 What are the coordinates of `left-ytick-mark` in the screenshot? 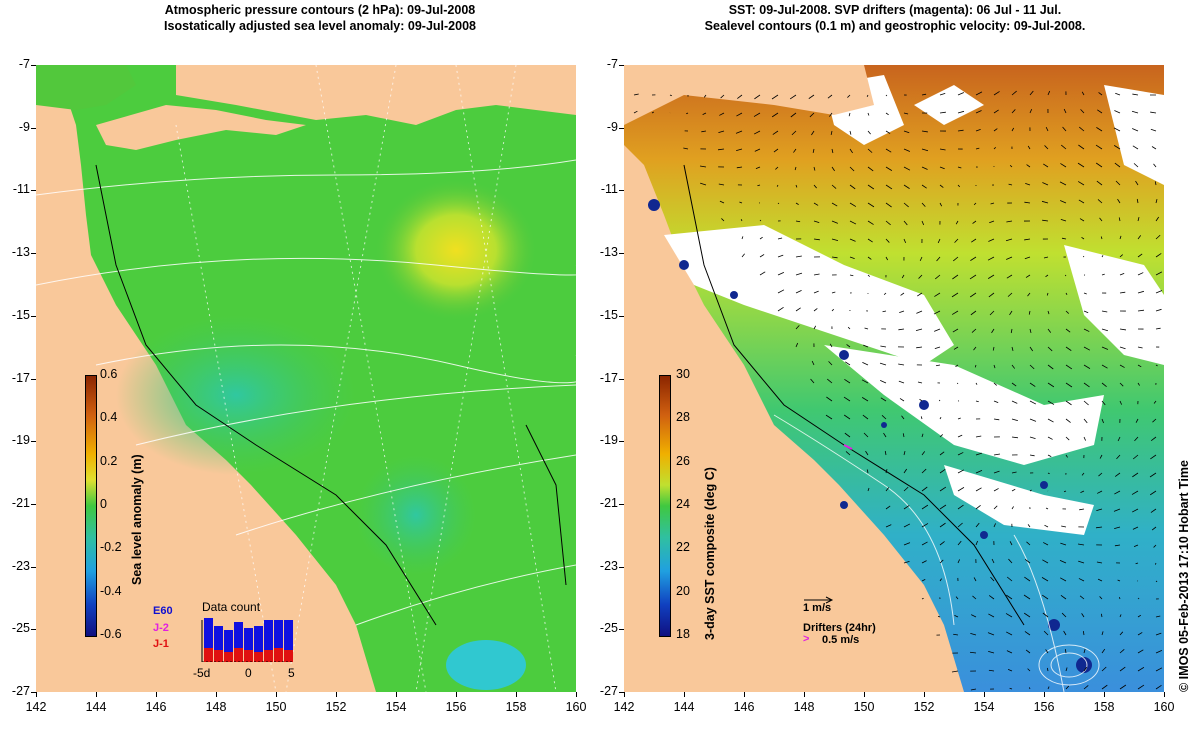 It's located at (33, 504).